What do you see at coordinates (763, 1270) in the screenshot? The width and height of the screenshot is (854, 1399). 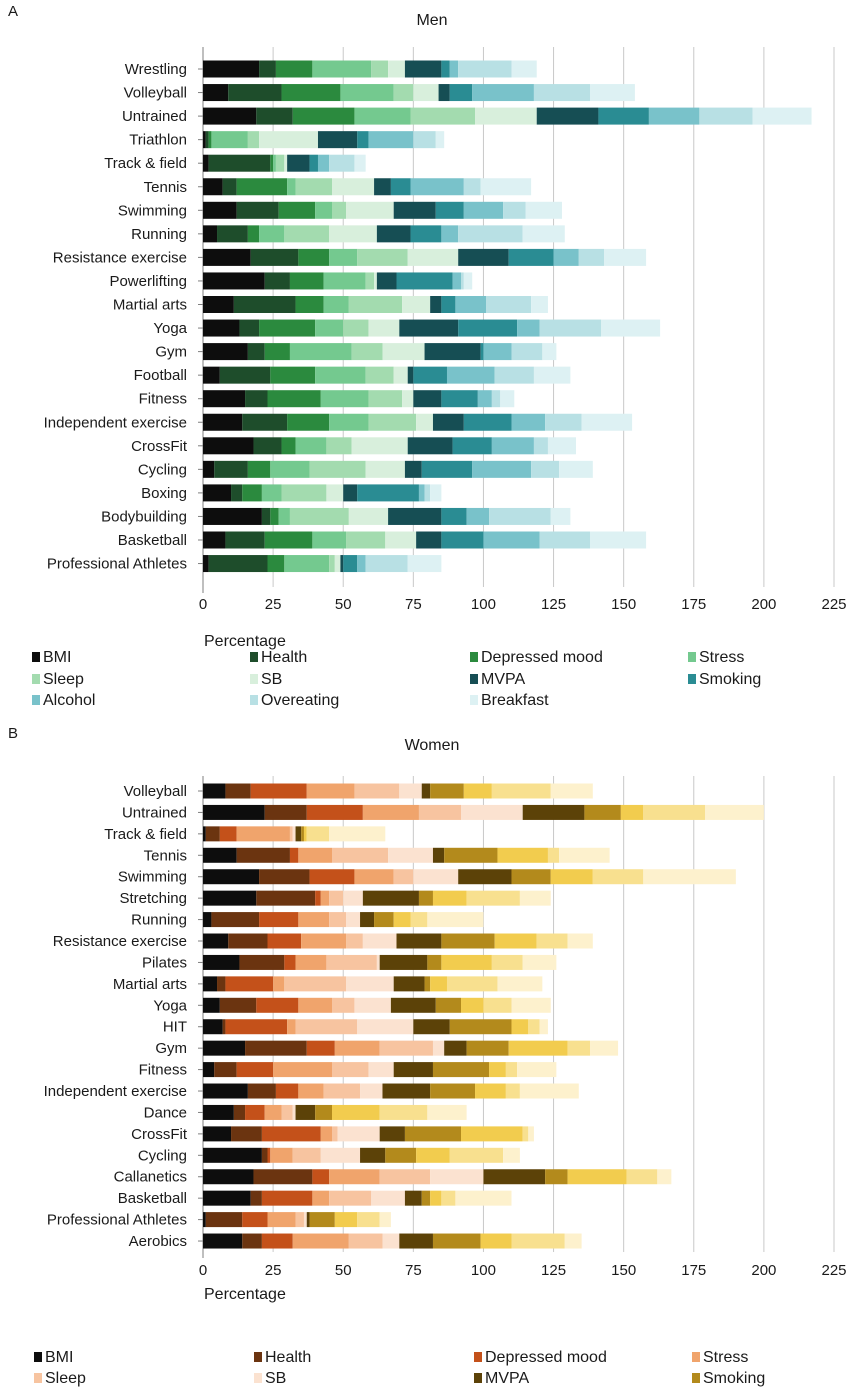 I see `x-tick-label: 200` at bounding box center [763, 1270].